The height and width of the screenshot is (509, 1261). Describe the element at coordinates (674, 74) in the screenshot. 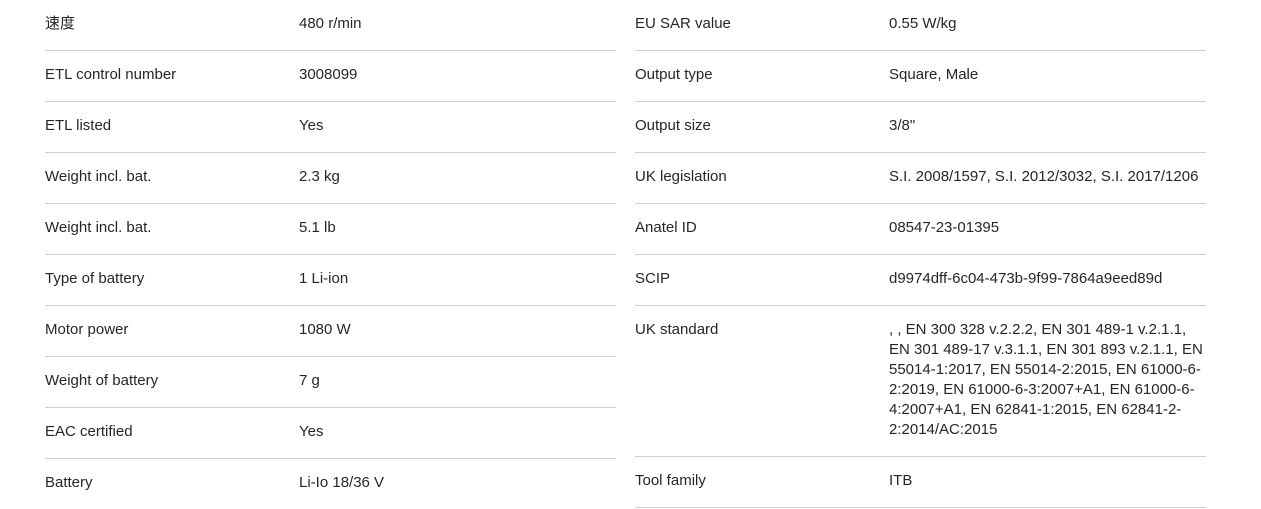

I see `spec-label: Output type` at that location.